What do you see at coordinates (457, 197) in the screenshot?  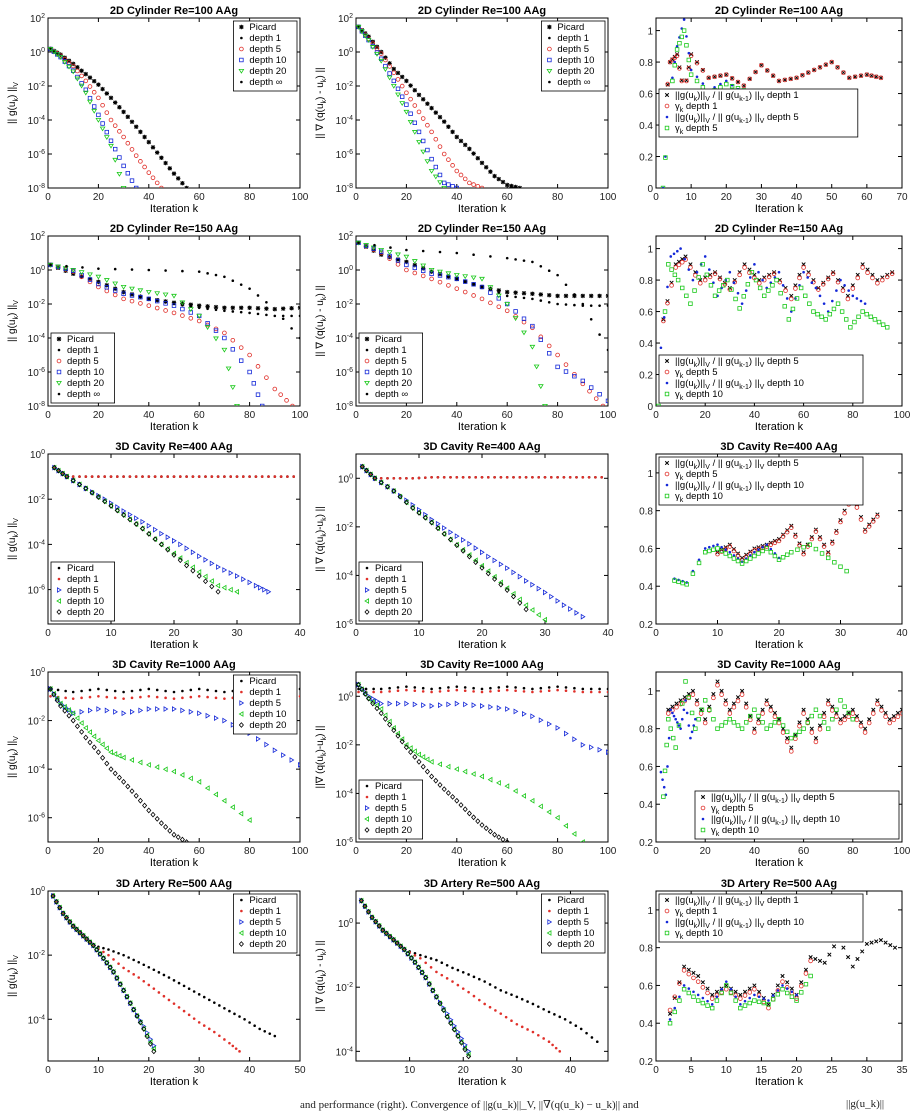 I see `x-tick-label: 40` at bounding box center [457, 197].